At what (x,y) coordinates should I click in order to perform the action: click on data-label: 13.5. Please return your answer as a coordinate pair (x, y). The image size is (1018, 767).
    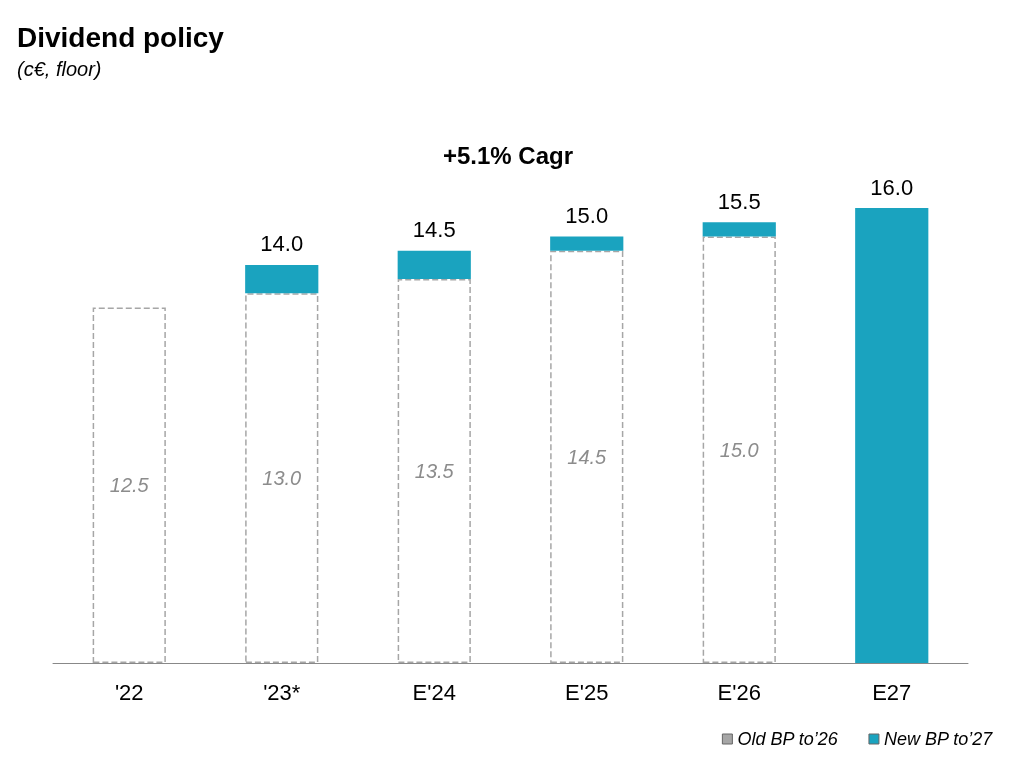
    Looking at the image, I should click on (434, 471).